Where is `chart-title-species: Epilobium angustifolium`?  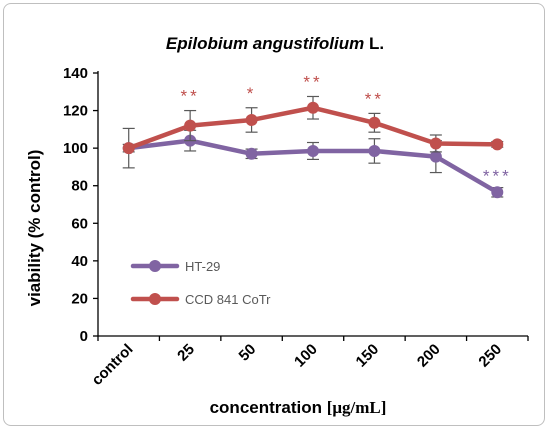 chart-title-species: Epilobium angustifolium is located at coordinates (265, 43).